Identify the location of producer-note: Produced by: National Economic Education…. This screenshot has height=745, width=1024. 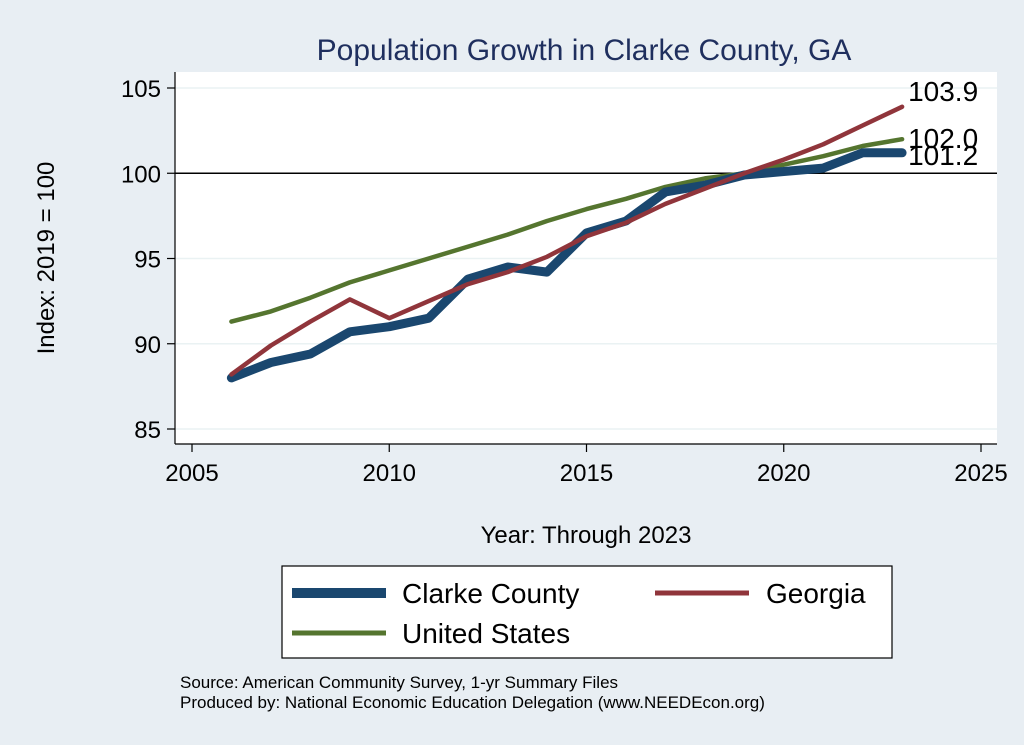
(472, 702).